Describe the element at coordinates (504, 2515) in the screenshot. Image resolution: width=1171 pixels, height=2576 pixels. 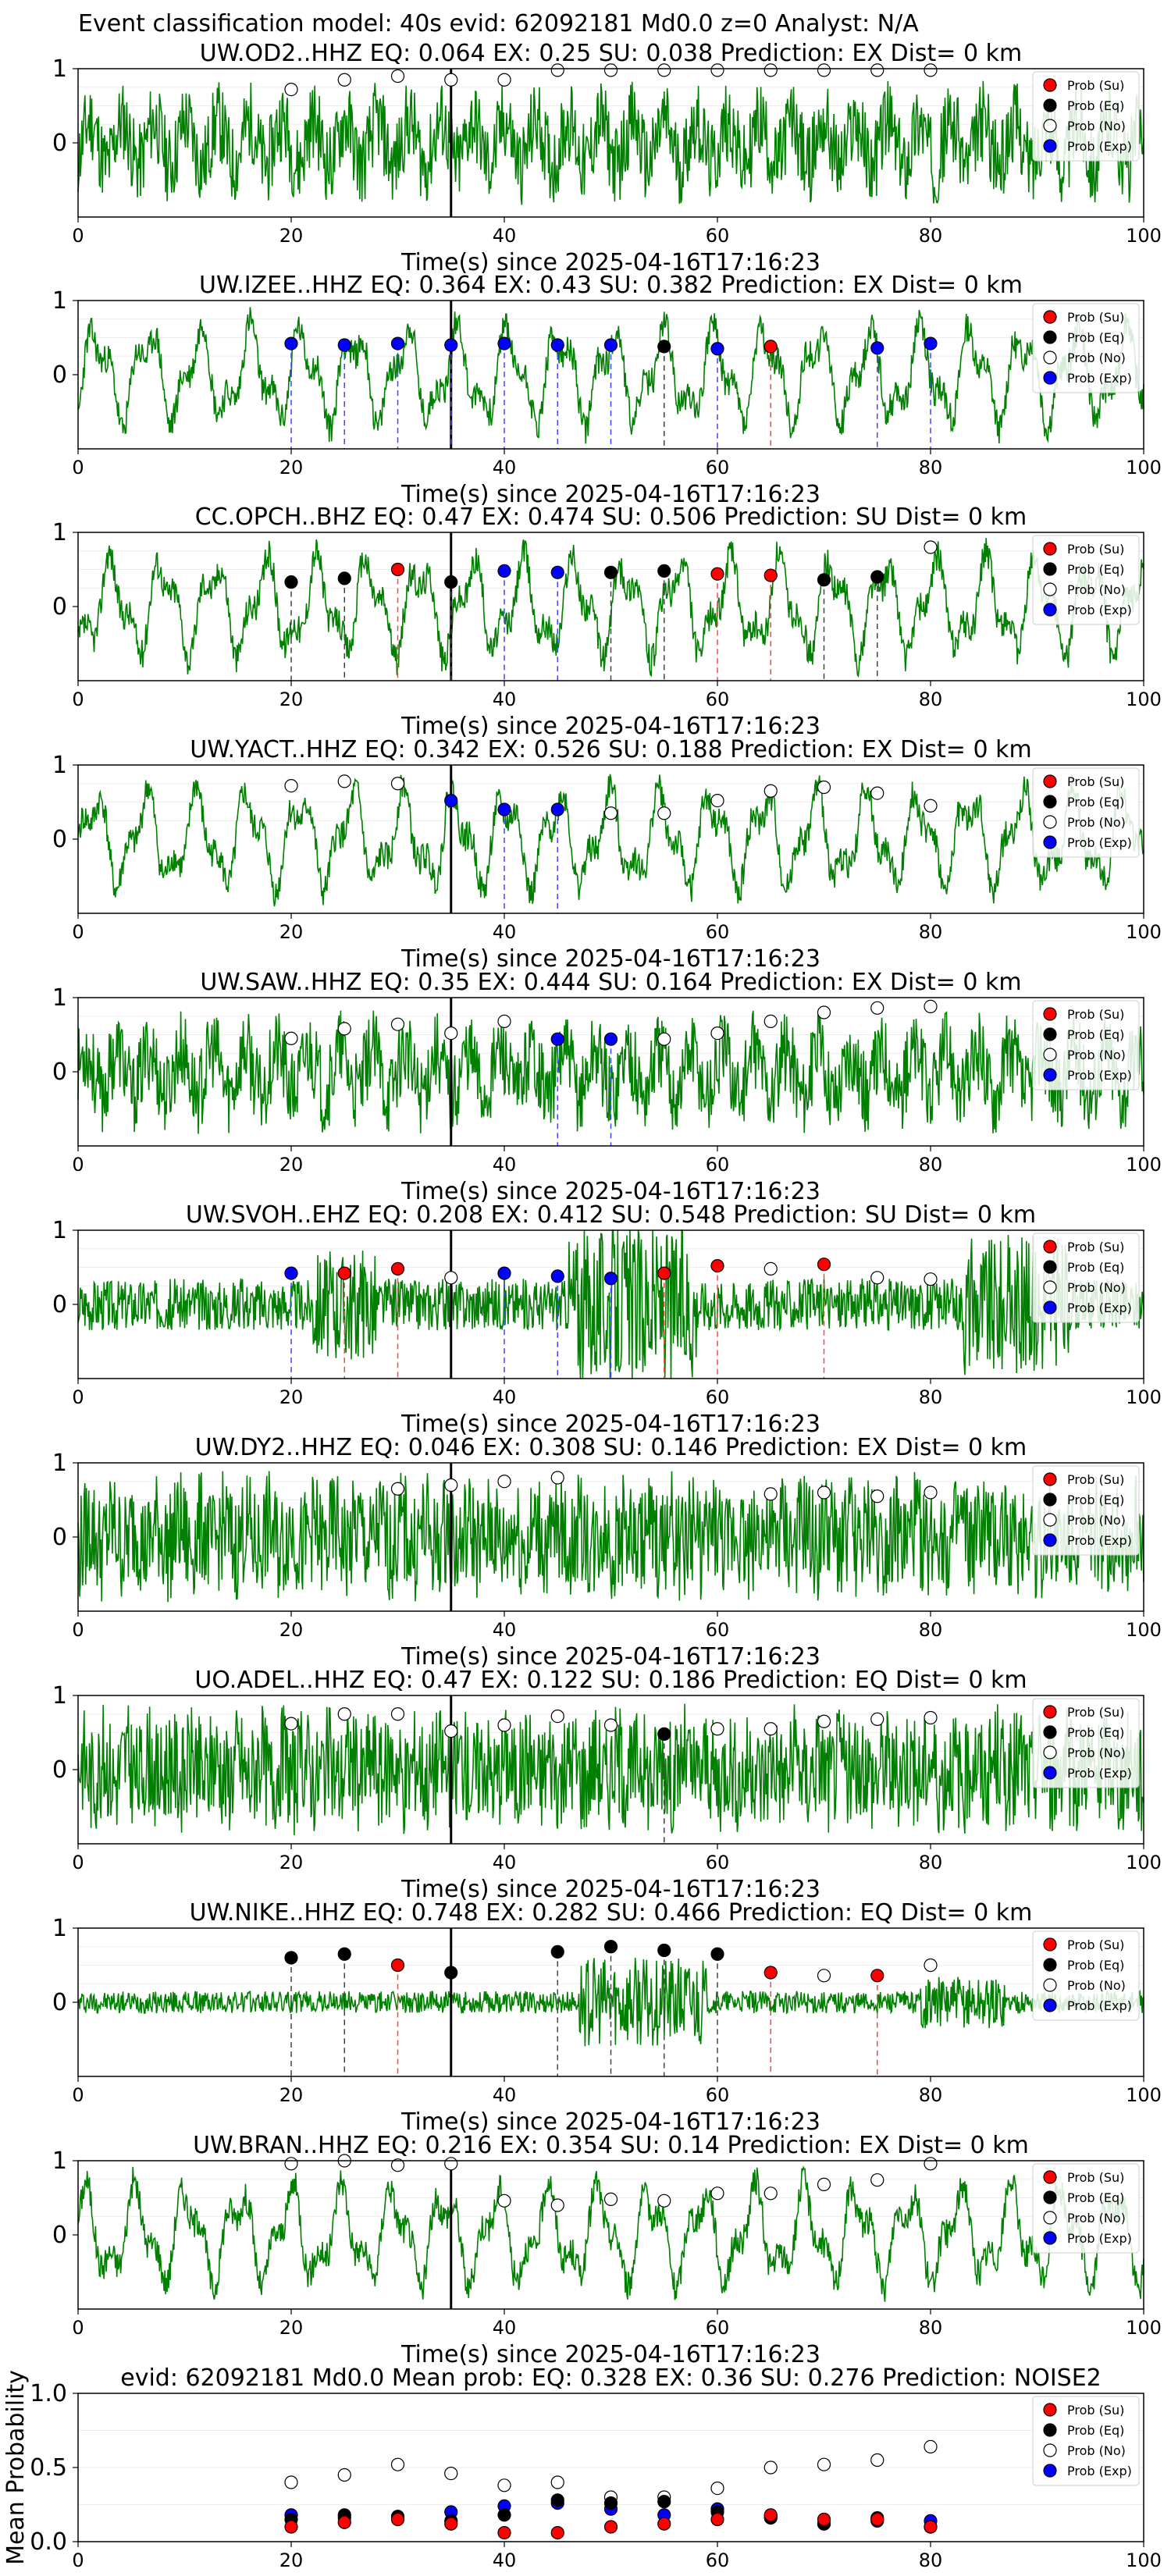
I see `mean-point-eq` at that location.